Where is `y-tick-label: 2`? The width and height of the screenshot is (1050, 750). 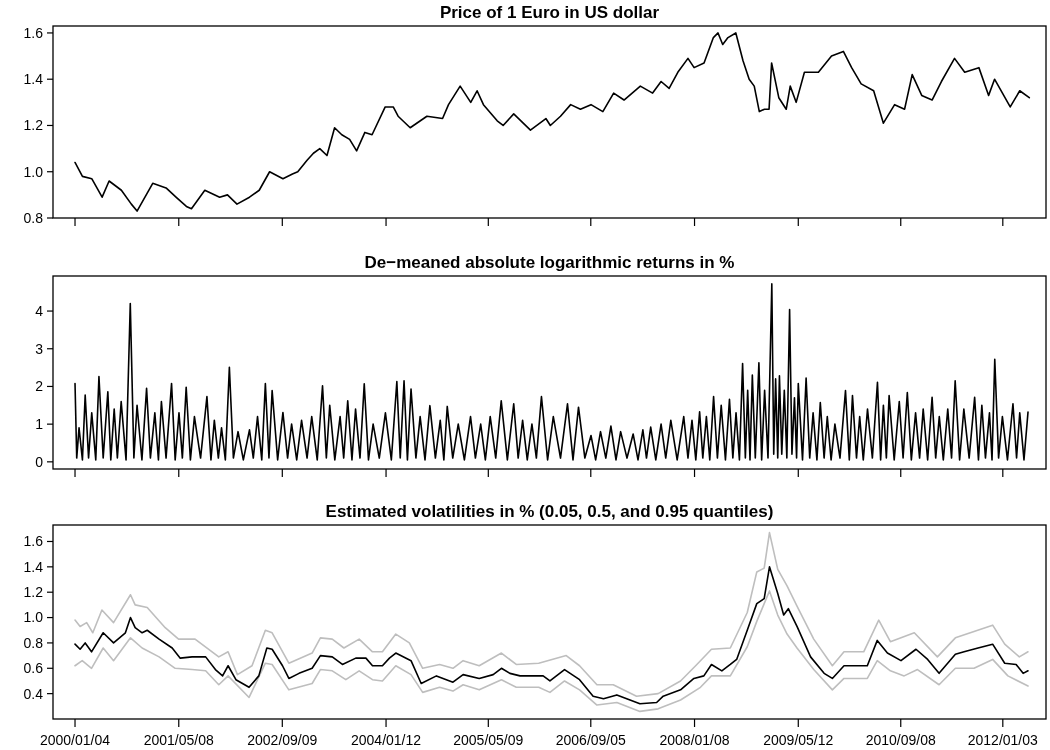 y-tick-label: 2 is located at coordinates (39, 386).